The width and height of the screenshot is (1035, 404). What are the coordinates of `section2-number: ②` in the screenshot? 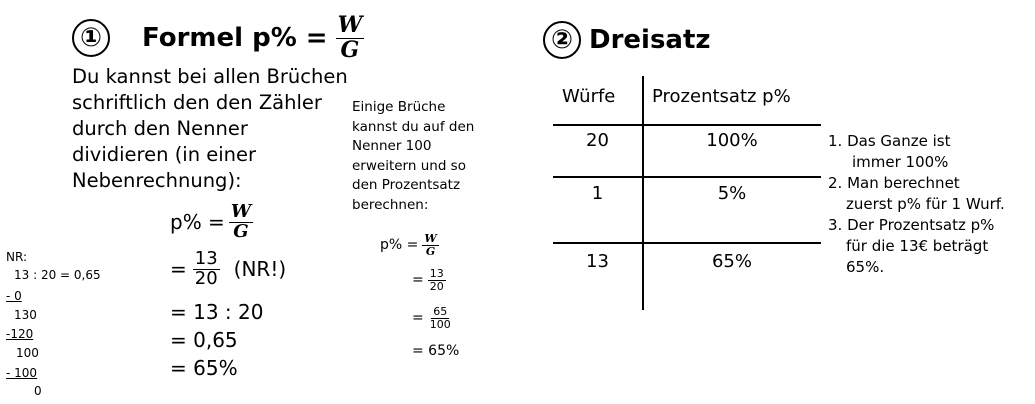 It's located at (562, 40).